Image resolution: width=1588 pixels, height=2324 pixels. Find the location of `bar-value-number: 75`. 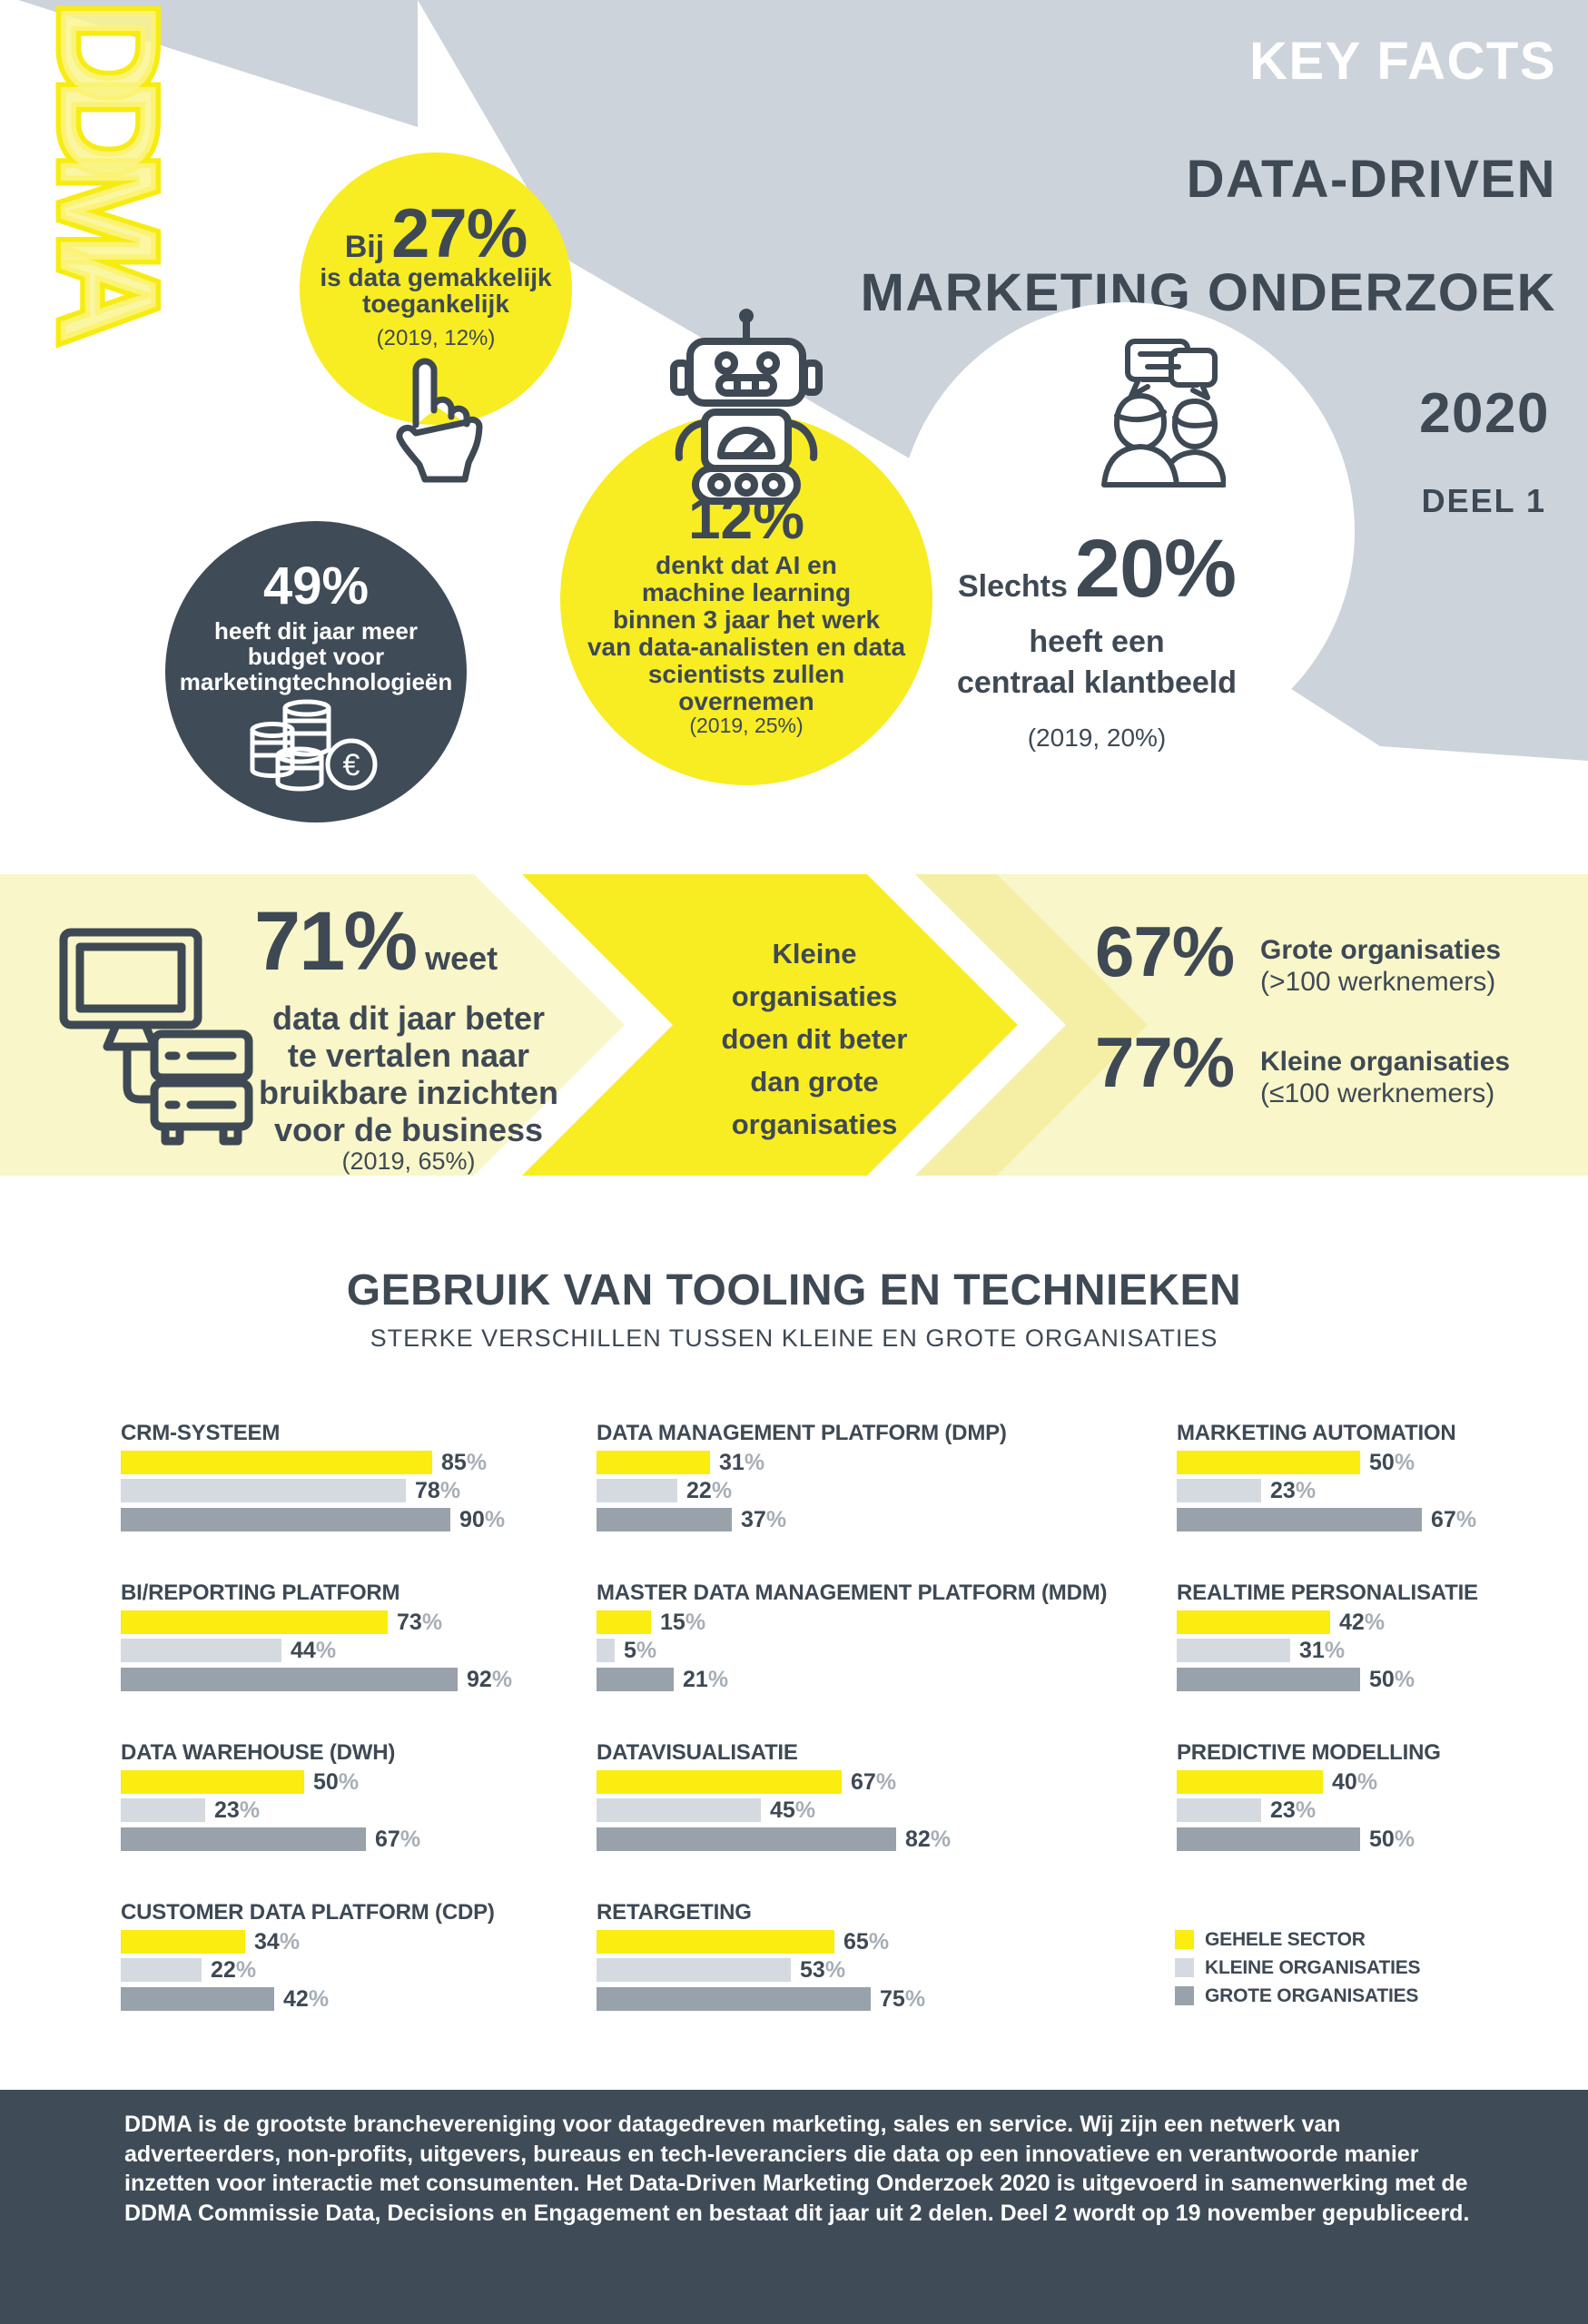

bar-value-number: 75 is located at coordinates (892, 1999).